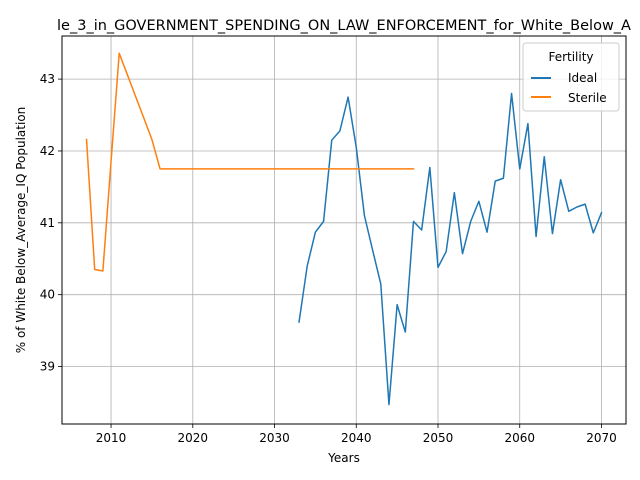 This screenshot has width=640, height=480. What do you see at coordinates (47, 223) in the screenshot?
I see `y-tick-label: 41` at bounding box center [47, 223].